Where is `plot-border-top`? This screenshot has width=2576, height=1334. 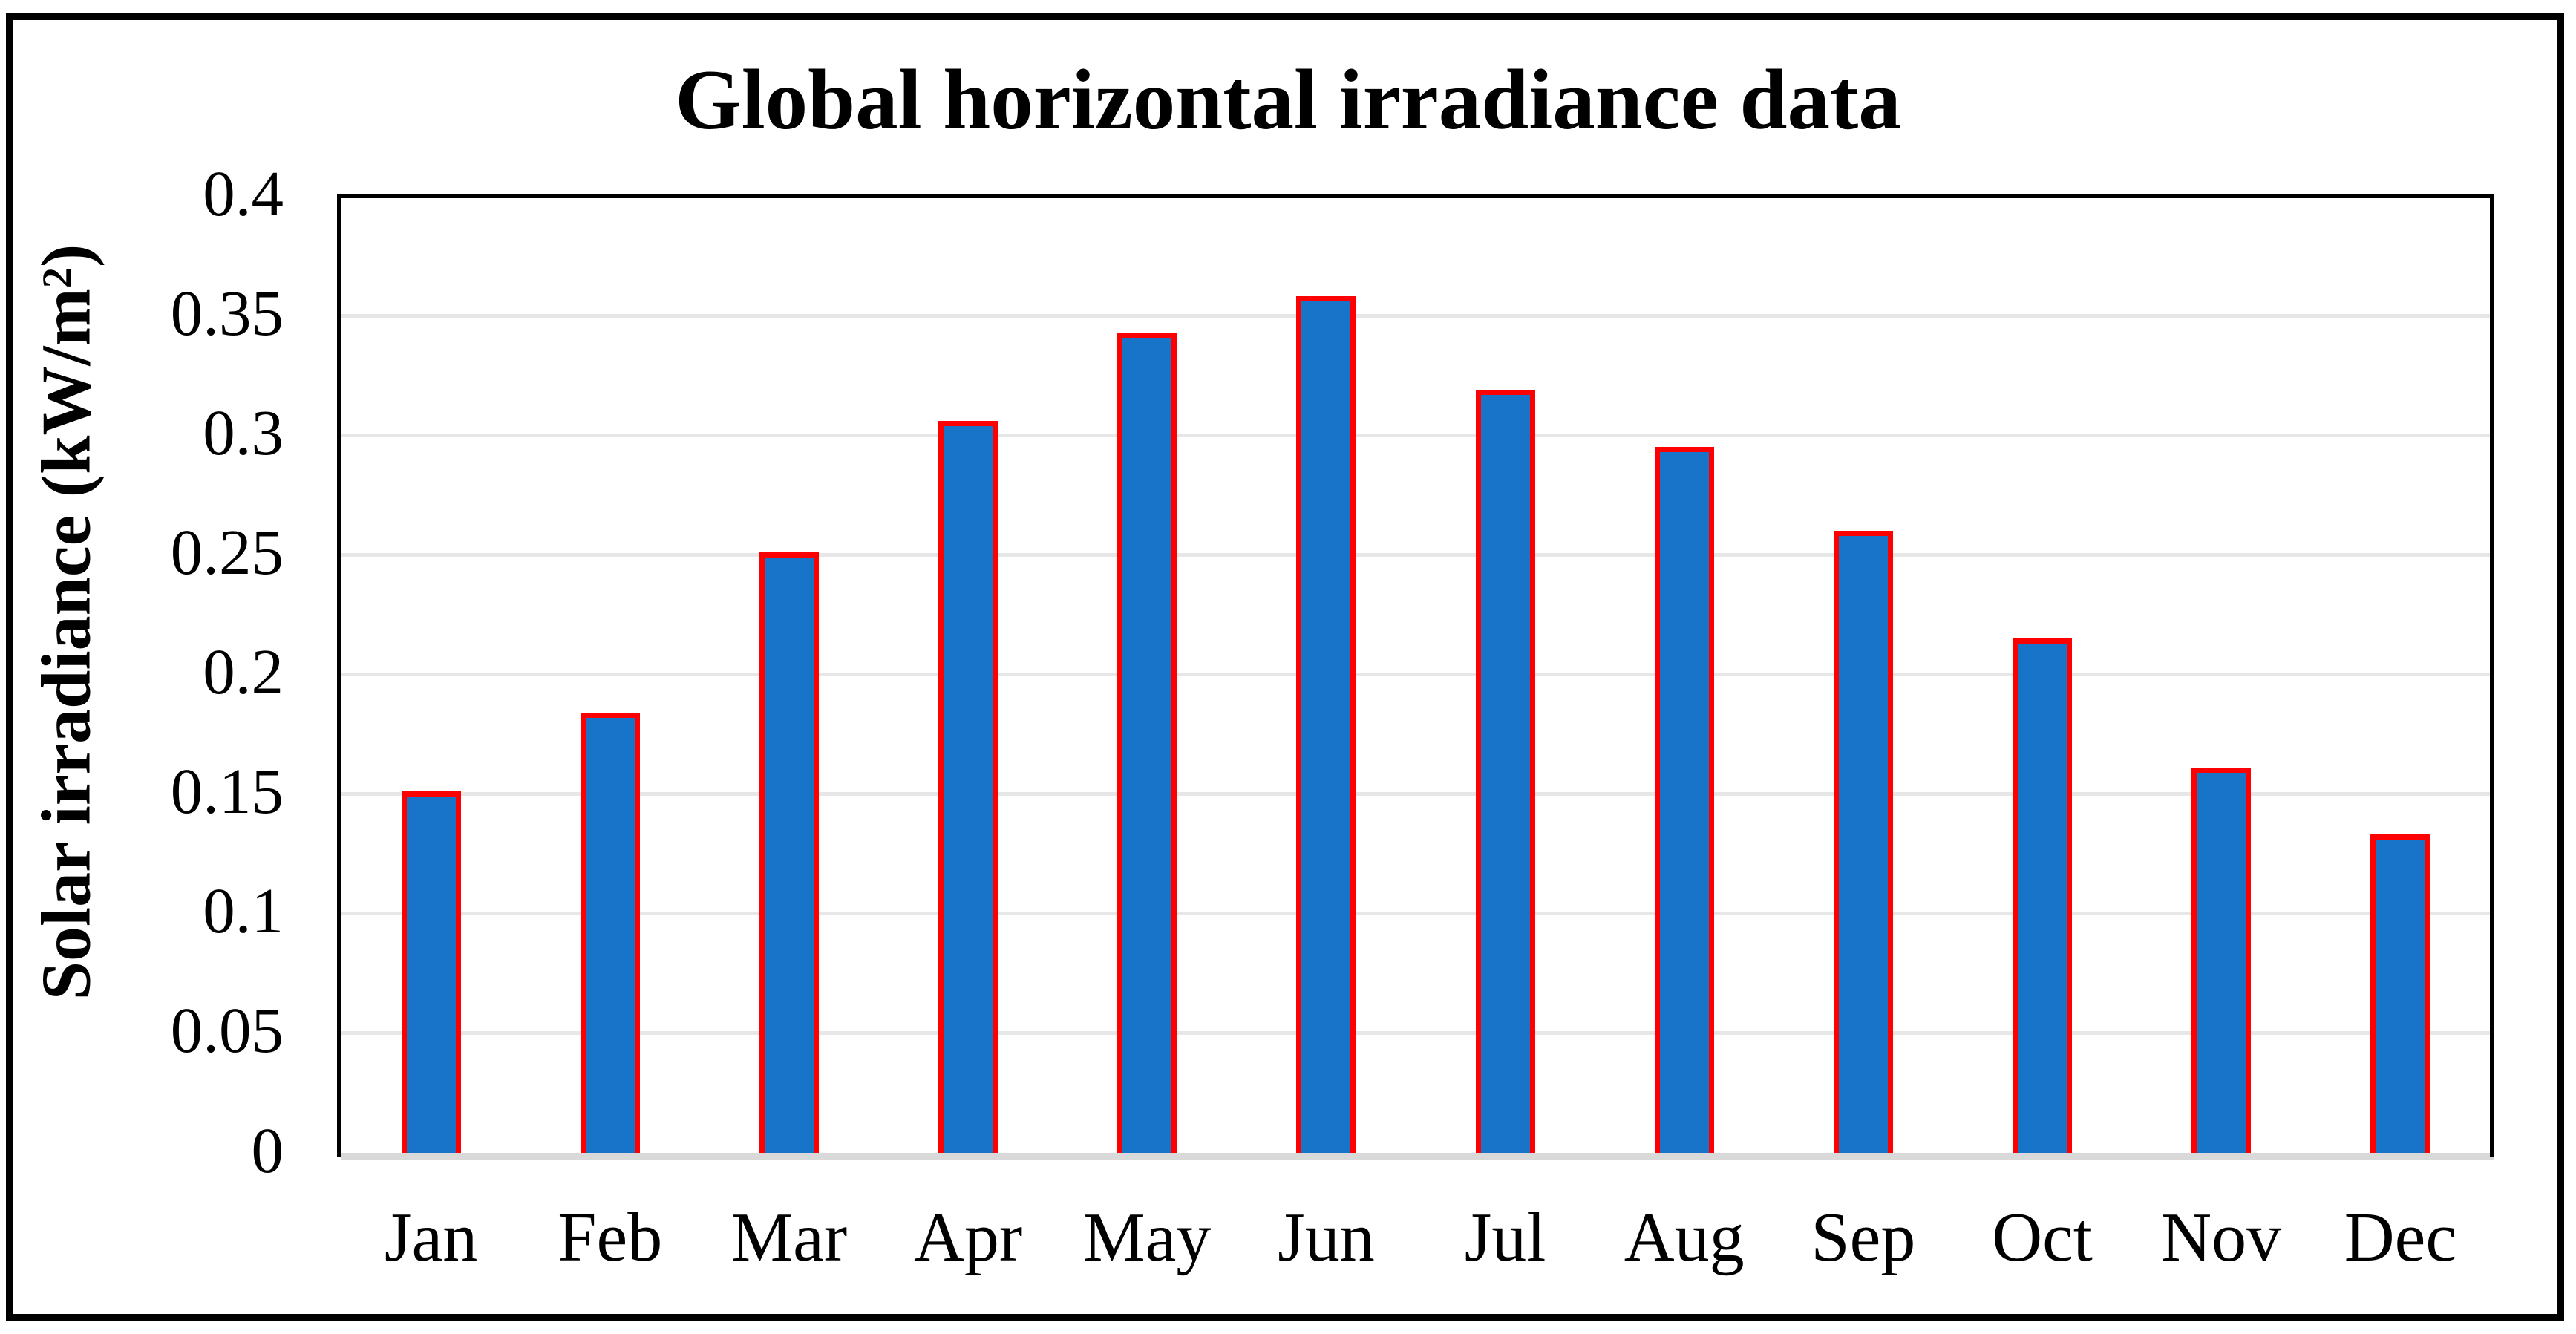
plot-border-top is located at coordinates (1415, 196).